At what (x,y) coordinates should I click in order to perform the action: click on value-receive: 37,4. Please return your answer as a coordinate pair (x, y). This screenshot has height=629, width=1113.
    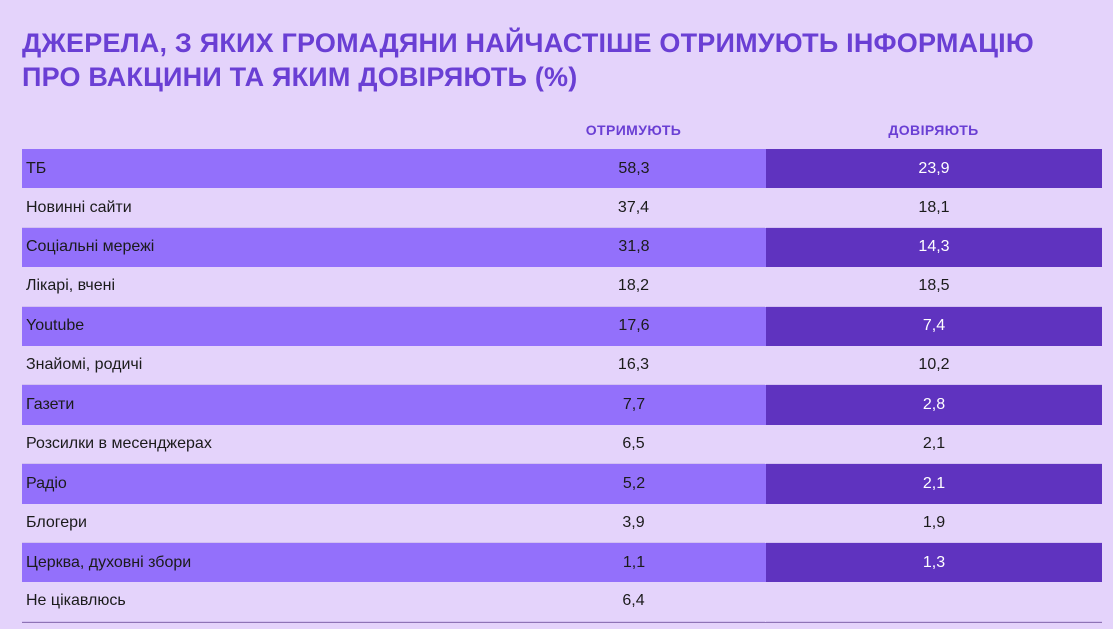
    Looking at the image, I should click on (633, 208).